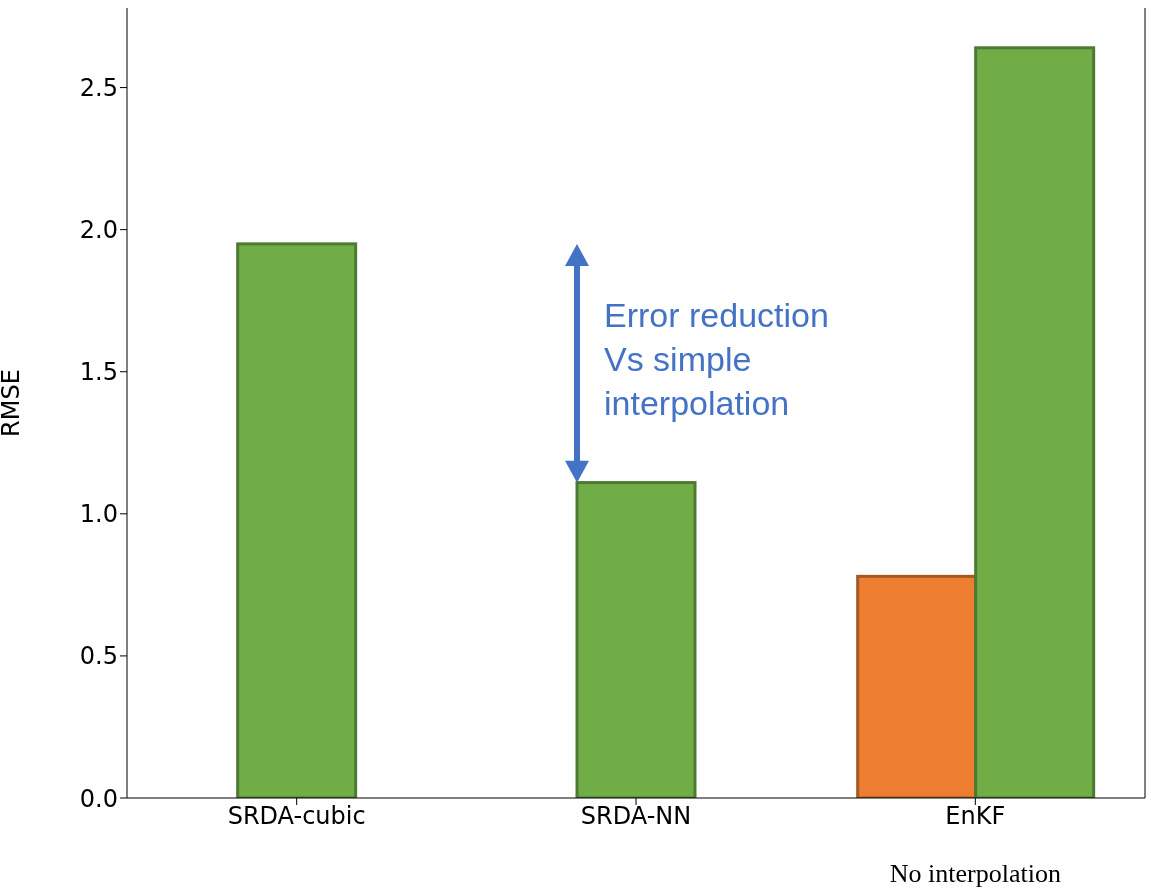 This screenshot has height=895, width=1158. Describe the element at coordinates (98, 88) in the screenshot. I see `y-tick-label: 2.5` at that location.